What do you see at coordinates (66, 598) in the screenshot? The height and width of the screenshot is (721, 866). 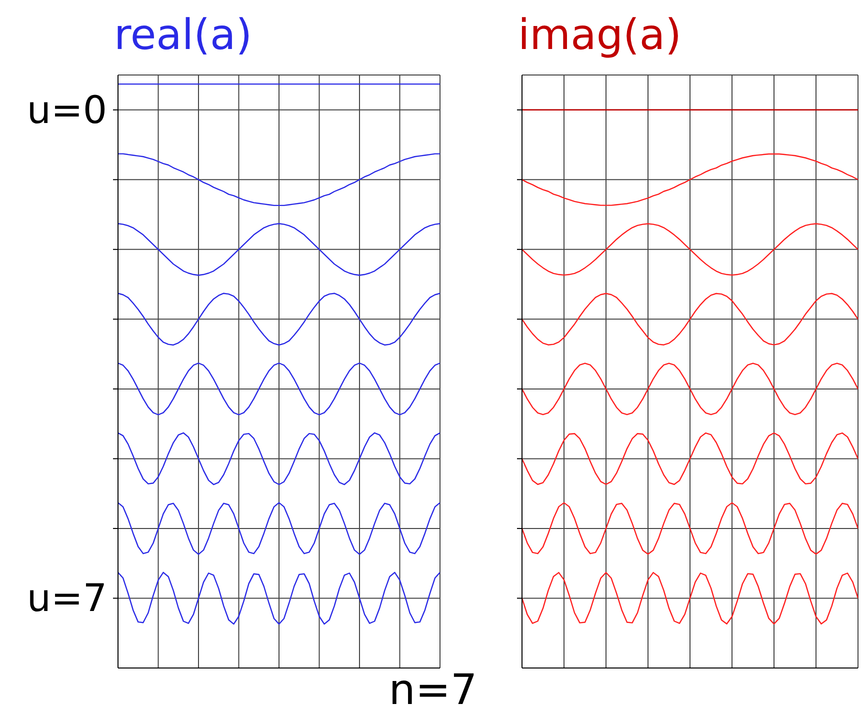 I see `y-tick-label: u=7` at bounding box center [66, 598].